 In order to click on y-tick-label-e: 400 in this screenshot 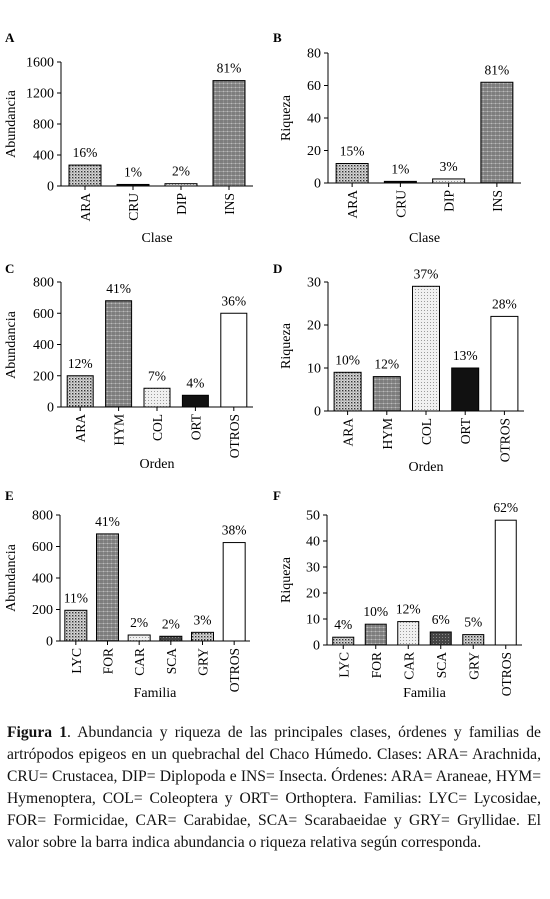, I will do `click(42, 579)`.